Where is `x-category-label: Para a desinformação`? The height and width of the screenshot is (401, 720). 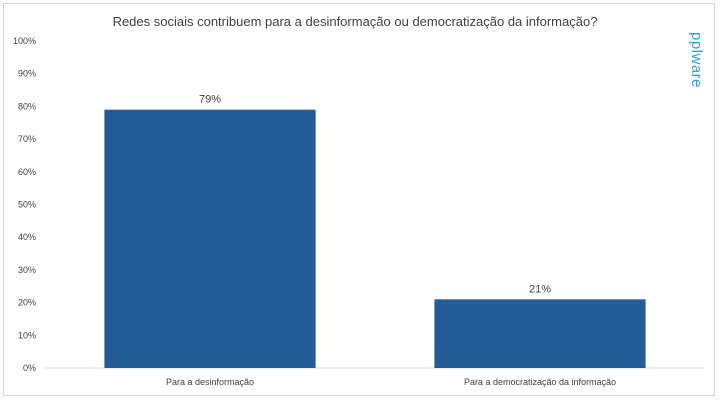 x-category-label: Para a desinformação is located at coordinates (210, 382).